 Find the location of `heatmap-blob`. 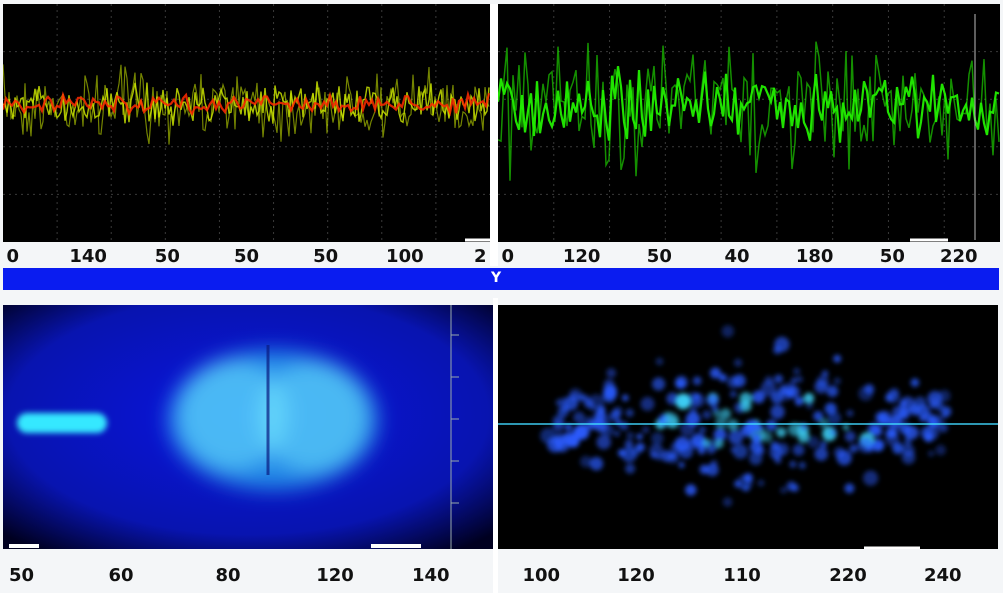

heatmap-blob is located at coordinates (273, 420).